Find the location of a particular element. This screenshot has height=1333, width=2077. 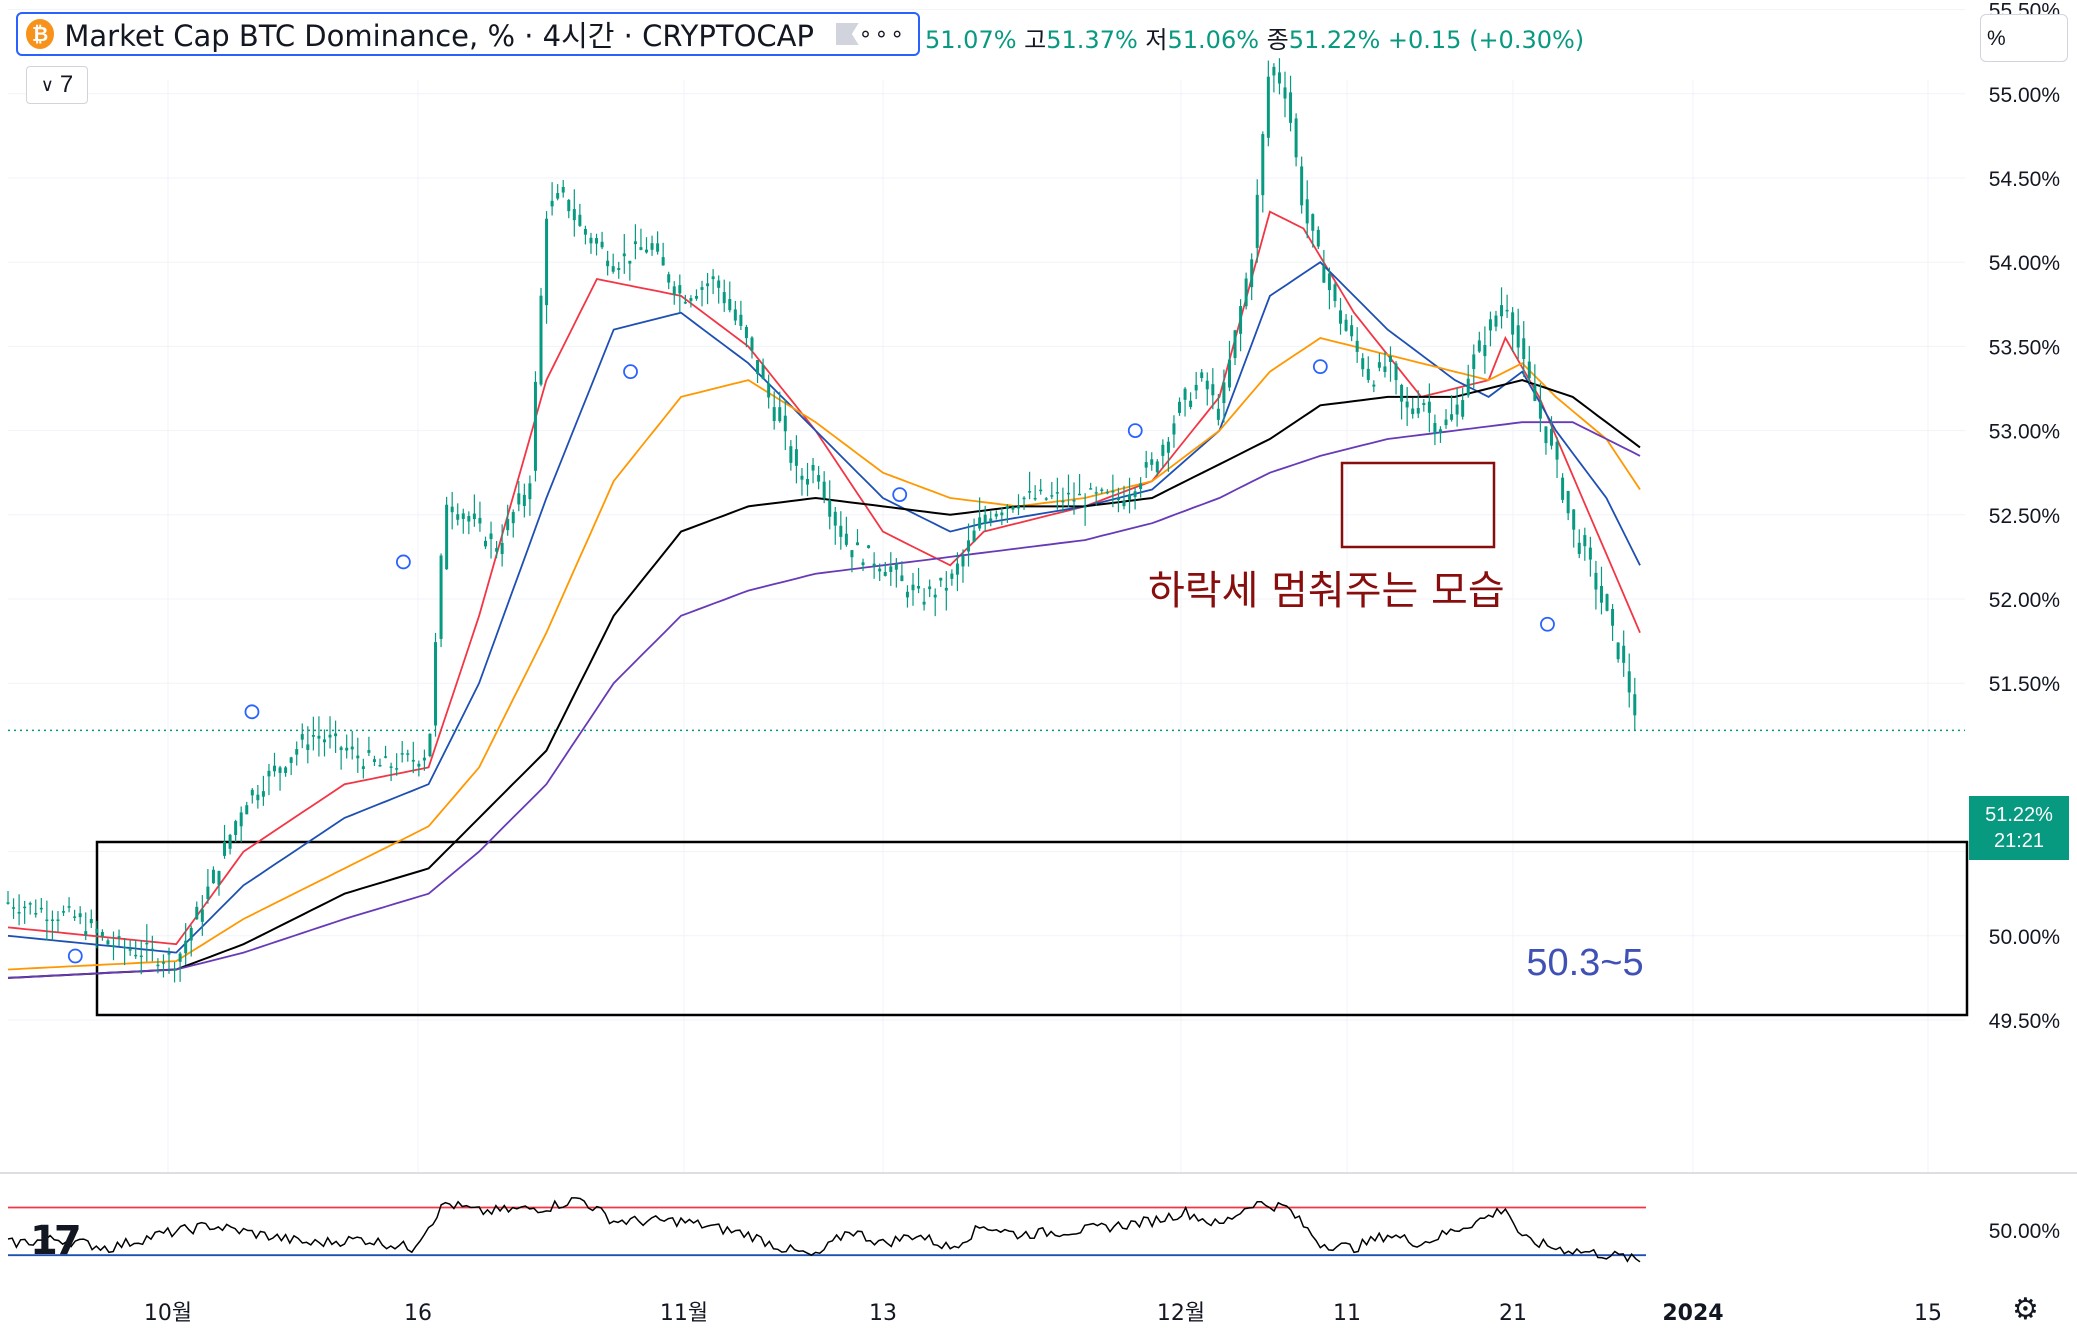

last-price-tag: 51.22% 21:21 is located at coordinates (2019, 828).